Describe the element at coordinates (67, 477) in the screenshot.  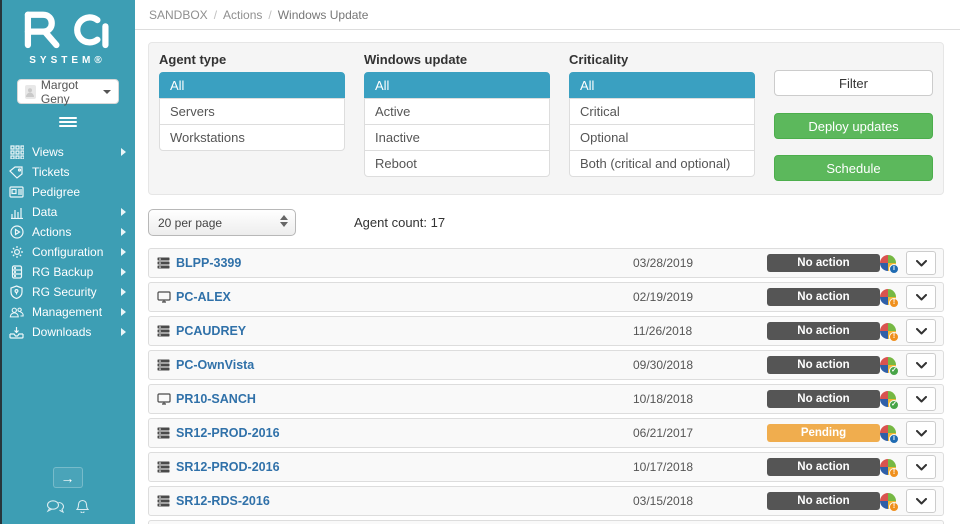
I see `collapse-sidebar-button: →` at that location.